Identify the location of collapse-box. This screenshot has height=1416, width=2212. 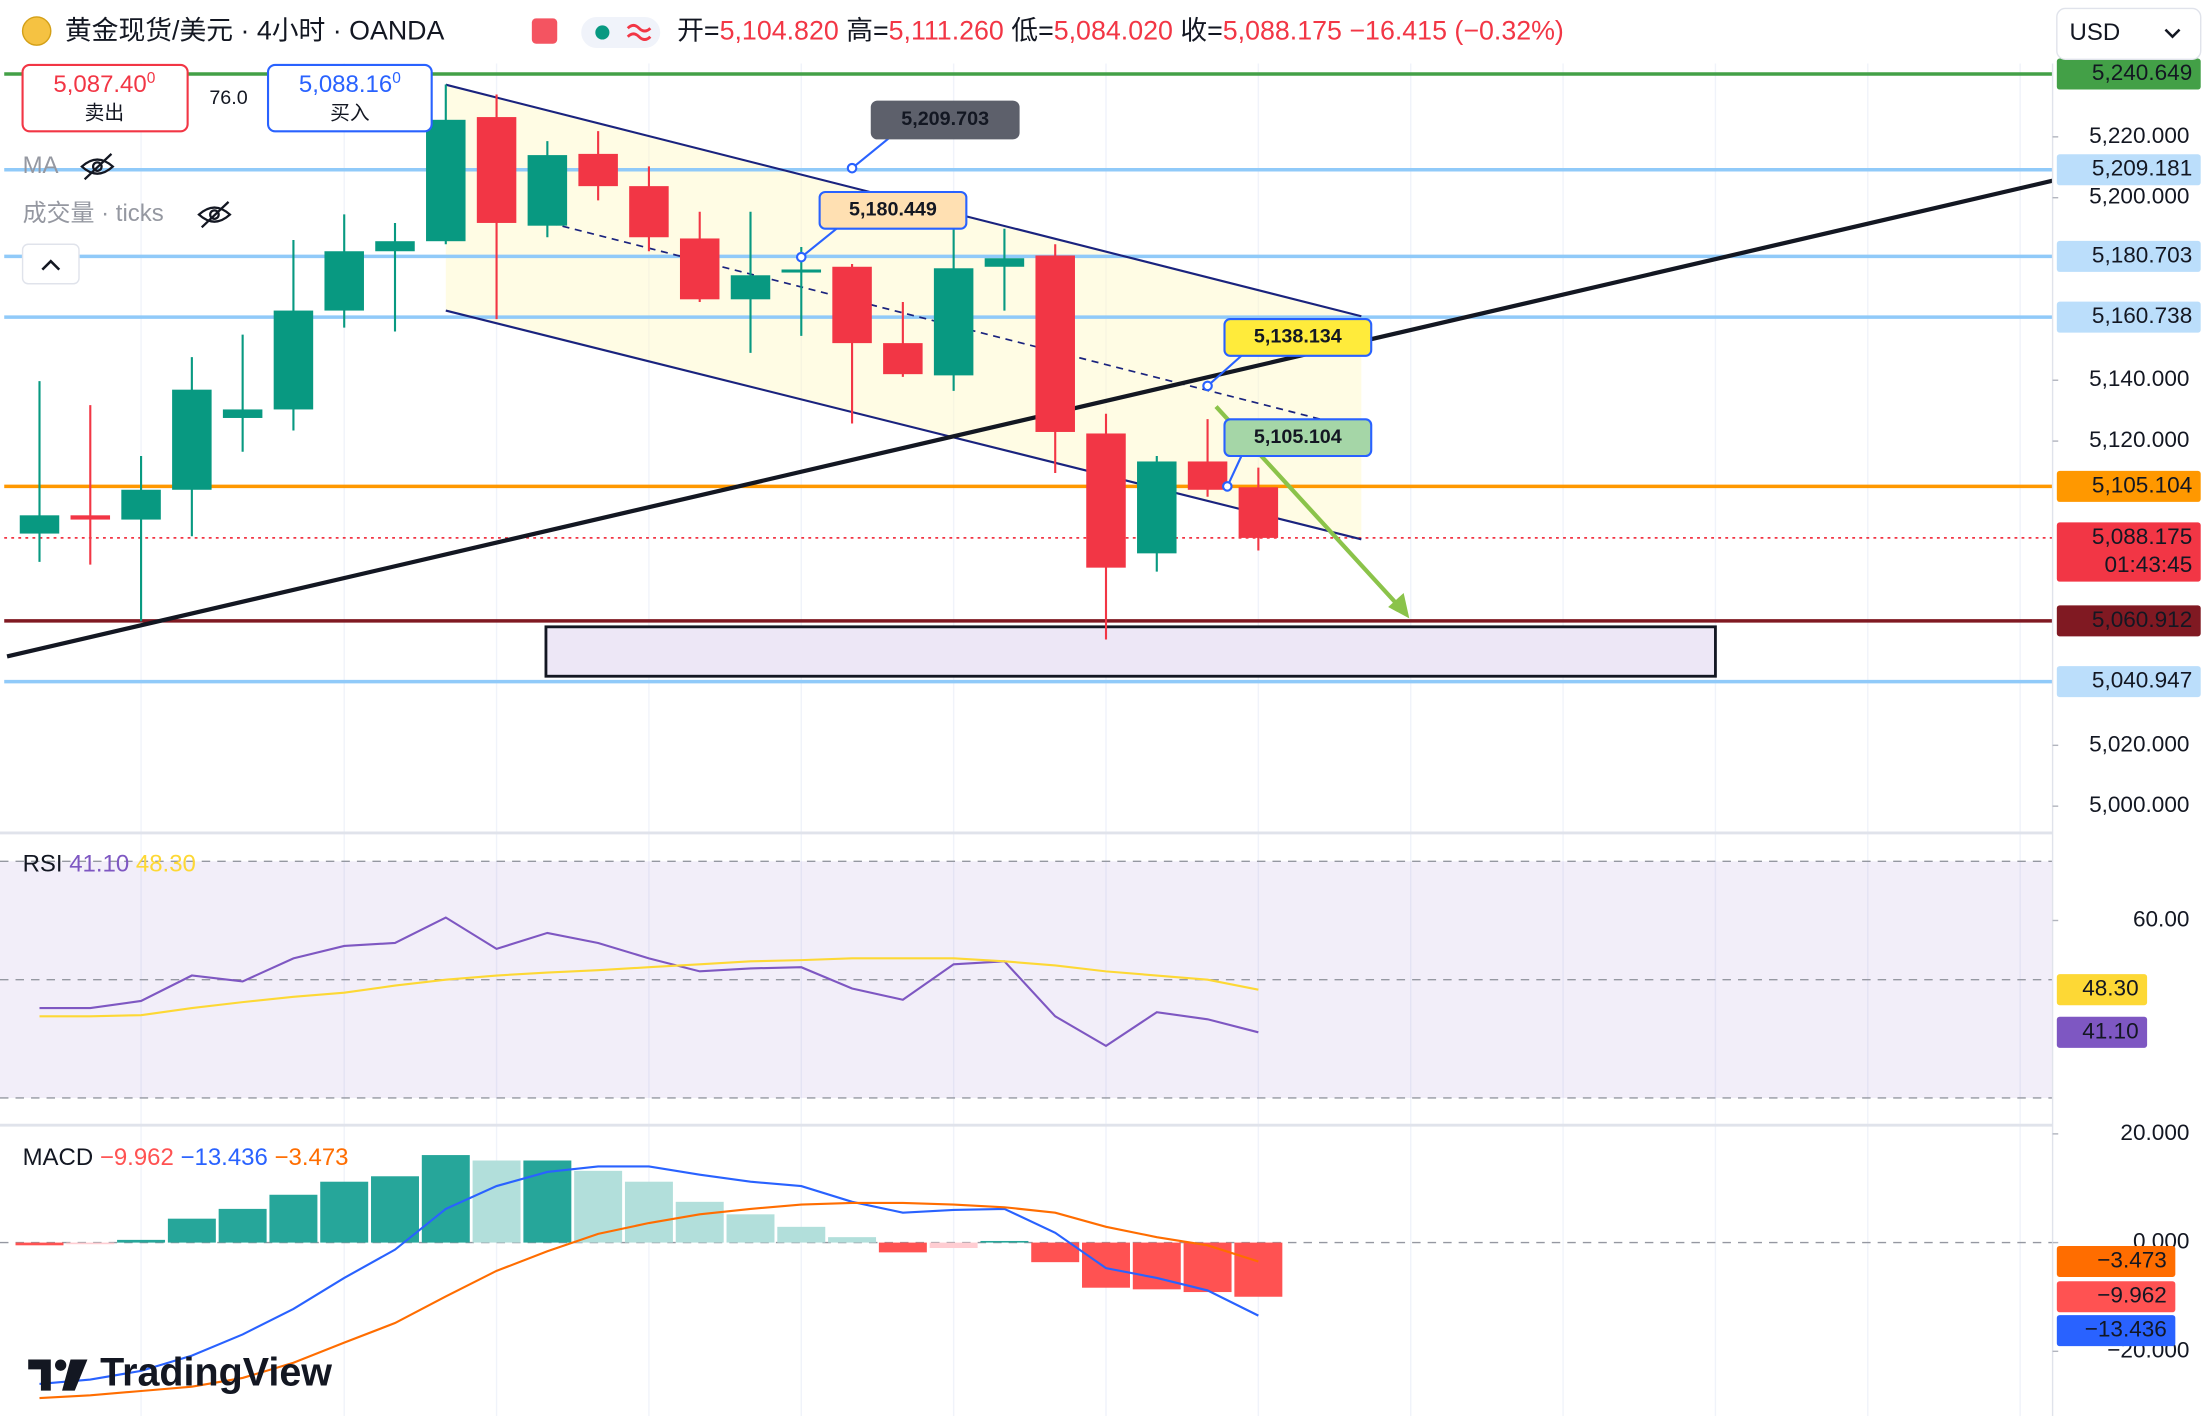
(50, 264).